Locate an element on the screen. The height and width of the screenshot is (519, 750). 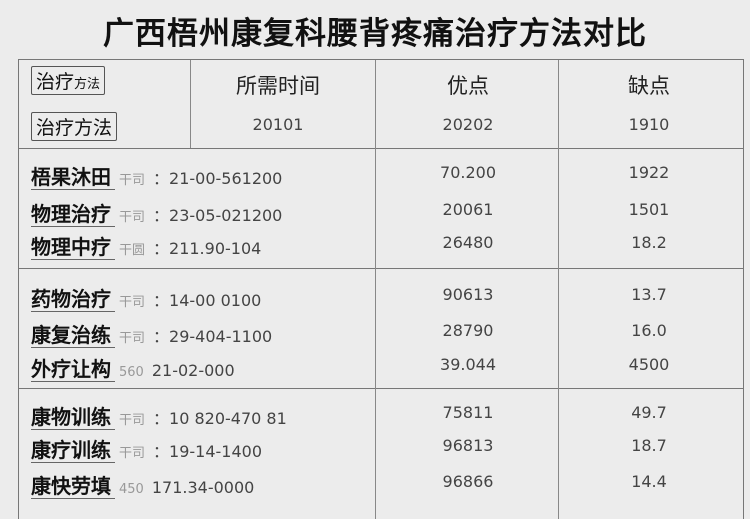
cons-value: 16.0 is located at coordinates (649, 330).